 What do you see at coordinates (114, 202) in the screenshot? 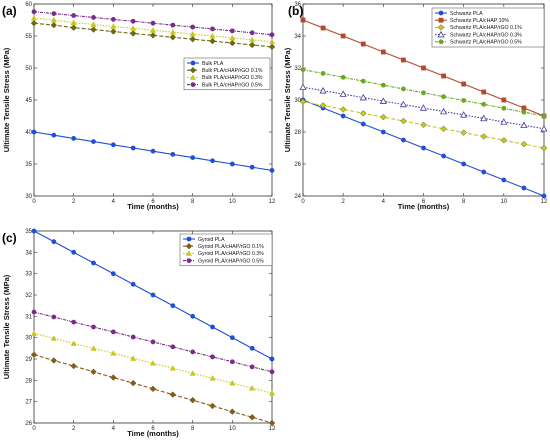
I see `x-tick-label: 4` at bounding box center [114, 202].